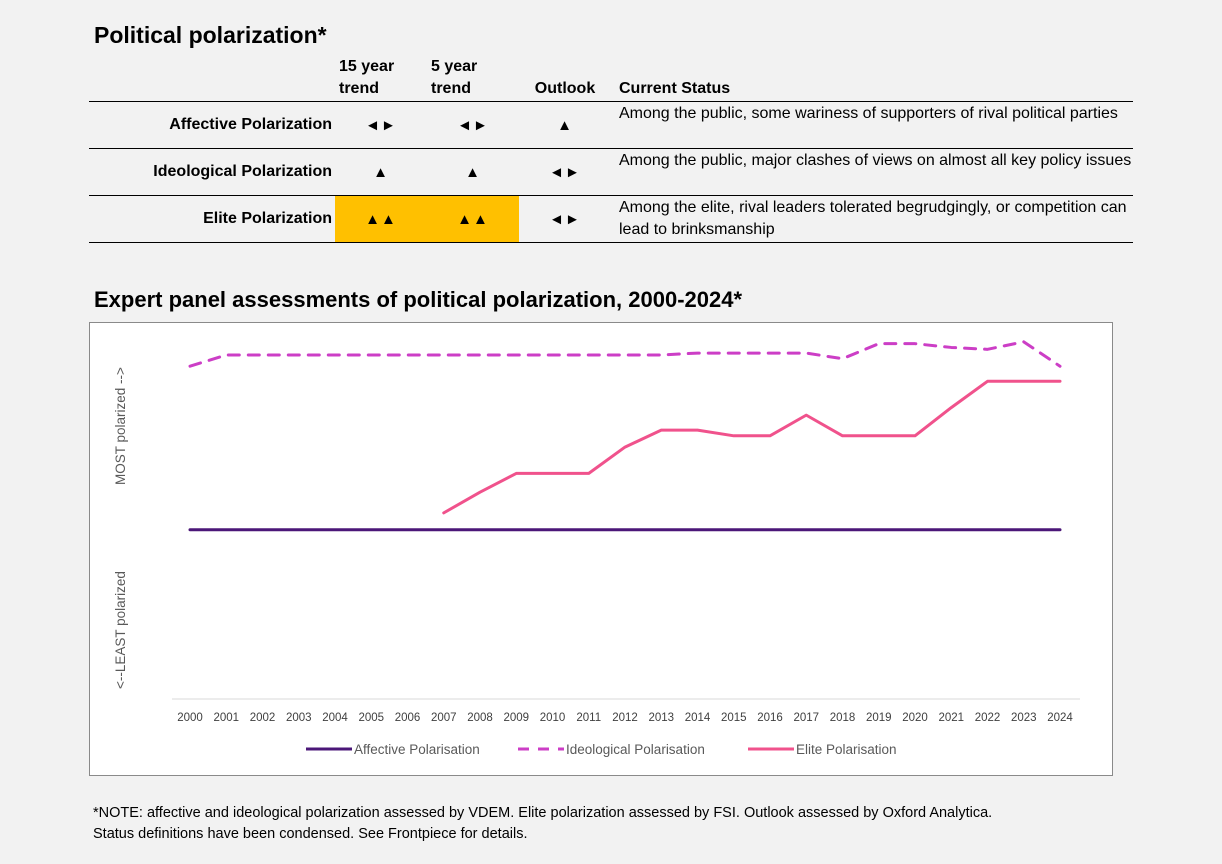 Image resolution: width=1222 pixels, height=864 pixels. I want to click on series-line-ideological-polarisation, so click(625, 354).